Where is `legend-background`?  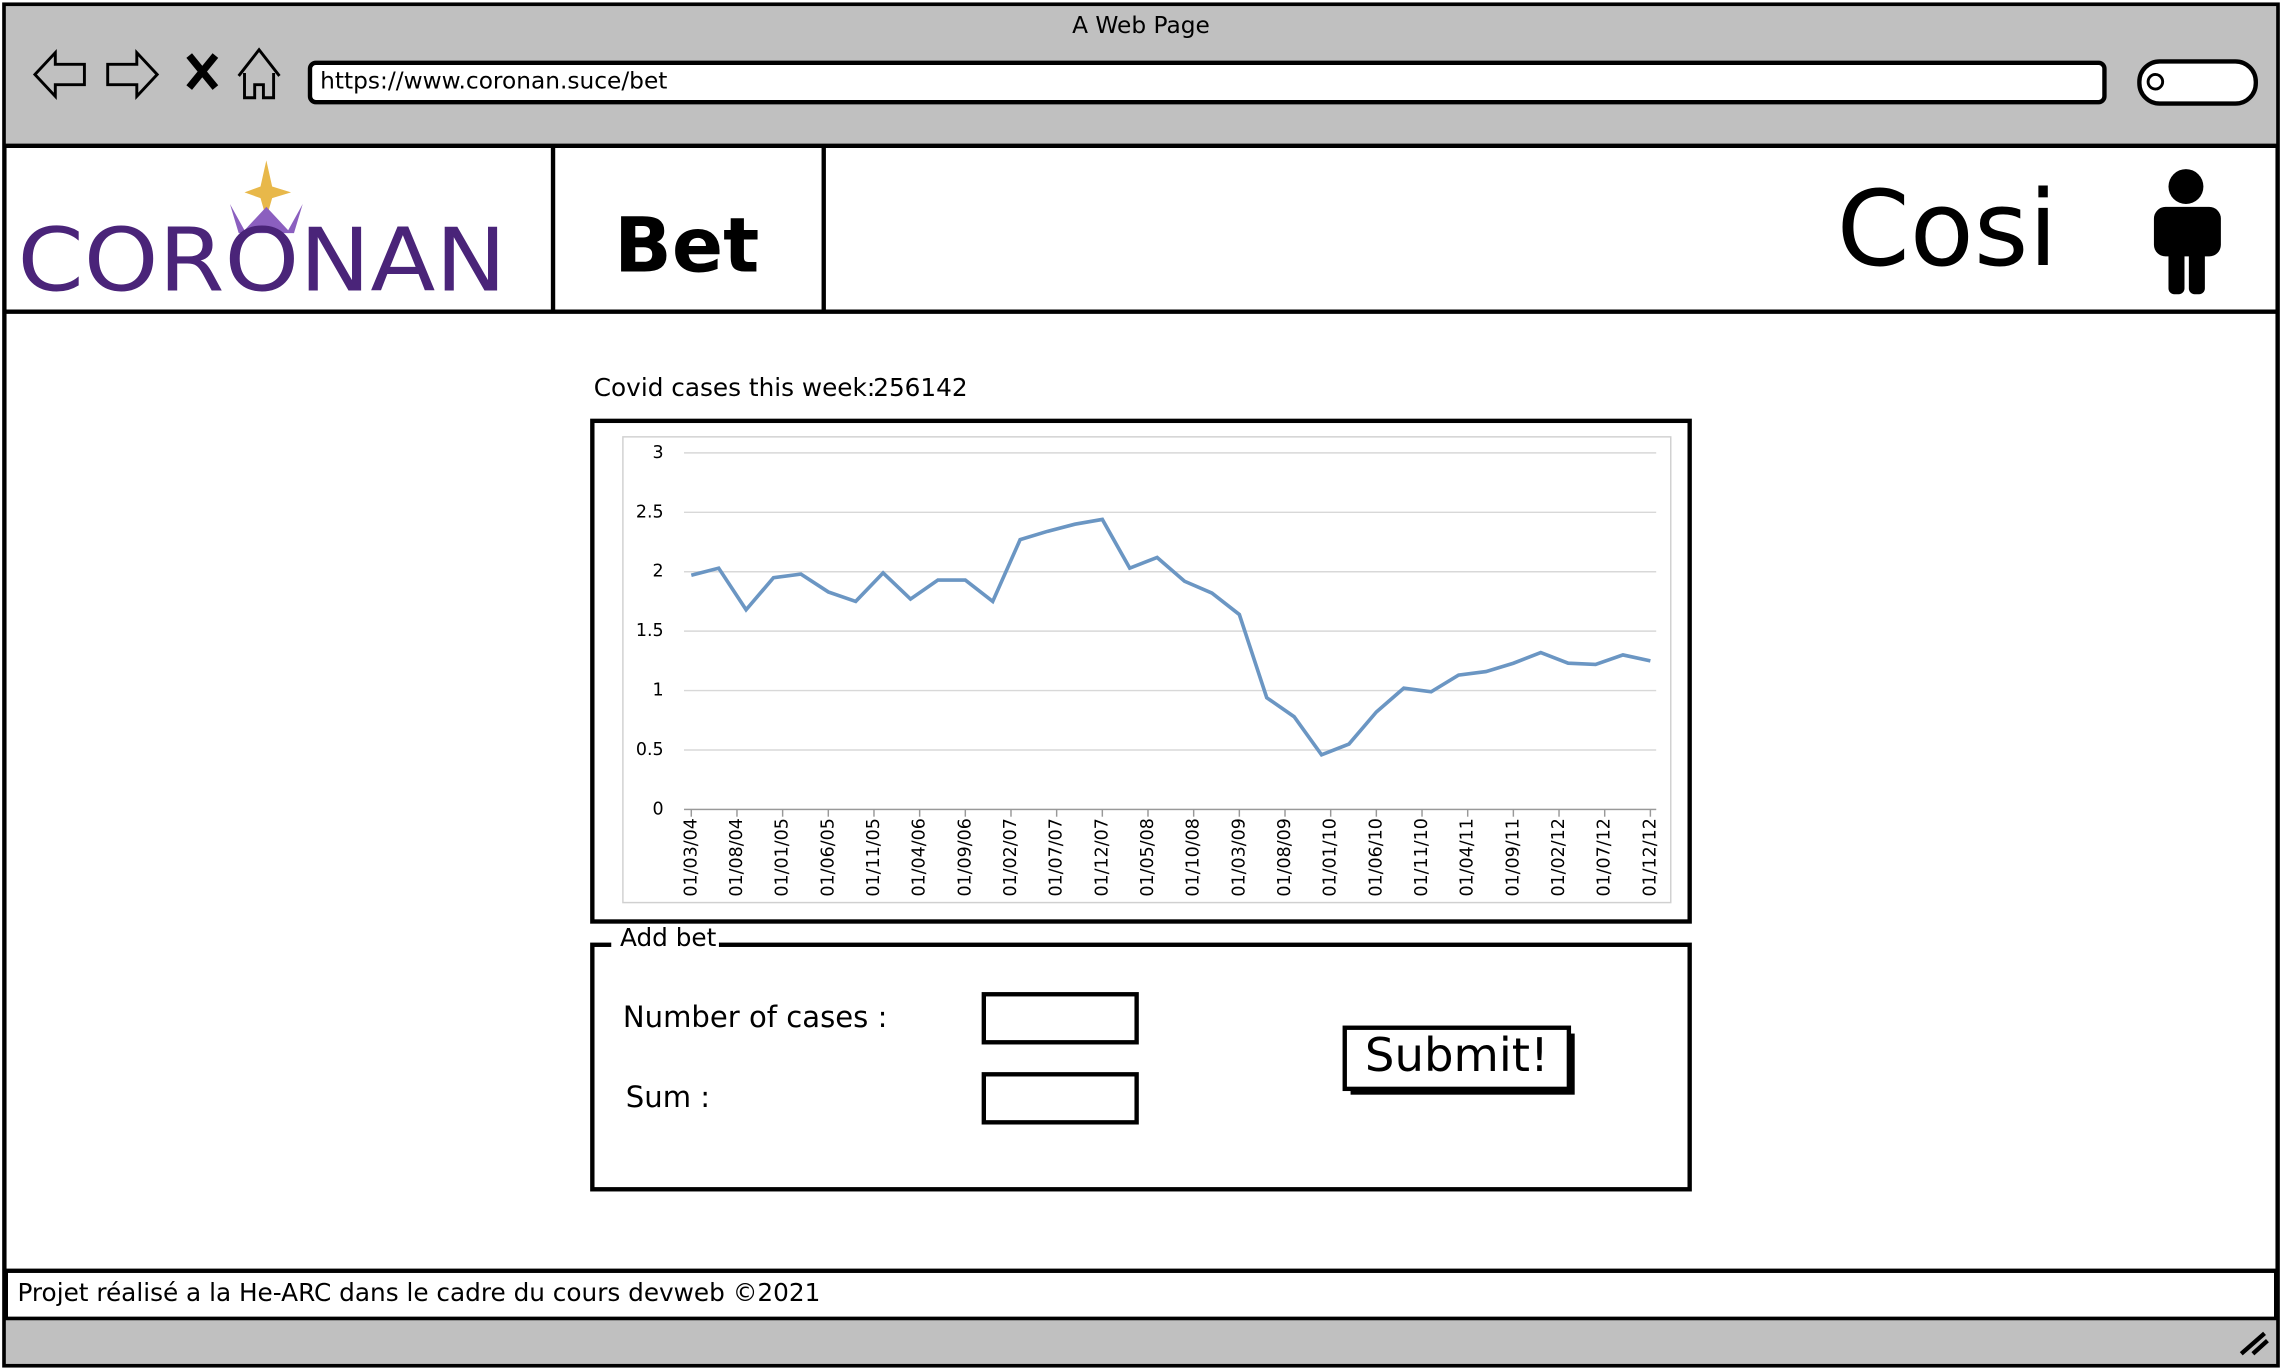 legend-background is located at coordinates (665, 940).